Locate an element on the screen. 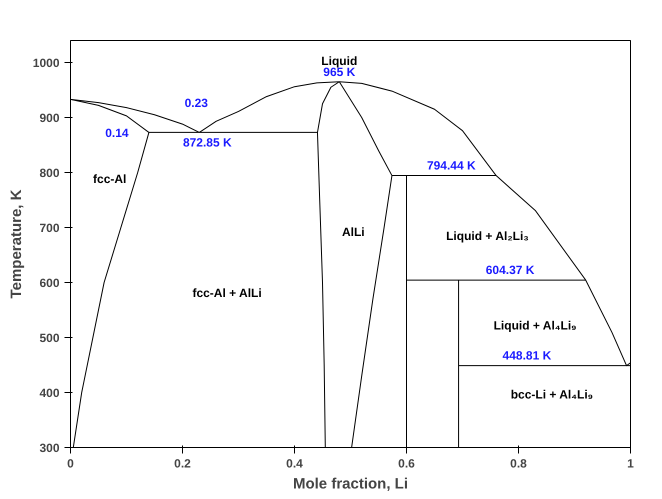 Image resolution: width=662 pixels, height=499 pixels. annotation: bcc-Li + Al₄Li₉ is located at coordinates (552, 395).